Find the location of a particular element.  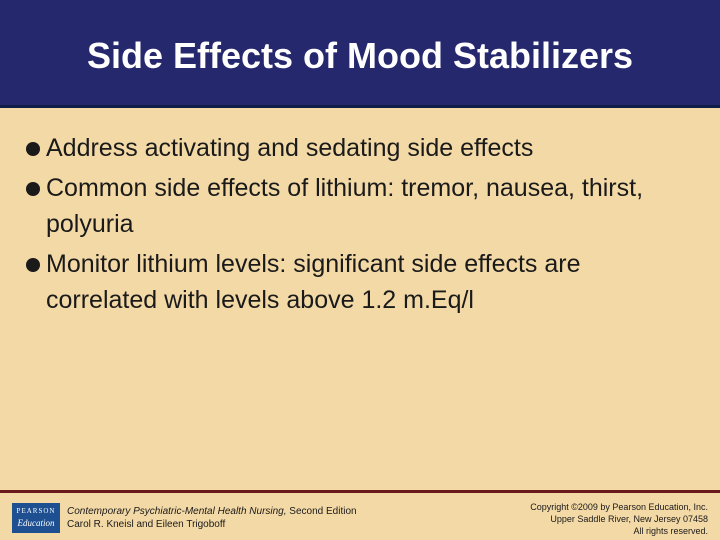

copyright-line-2: Upper Saddle River, New Jersey 07458 is located at coordinates (629, 519).